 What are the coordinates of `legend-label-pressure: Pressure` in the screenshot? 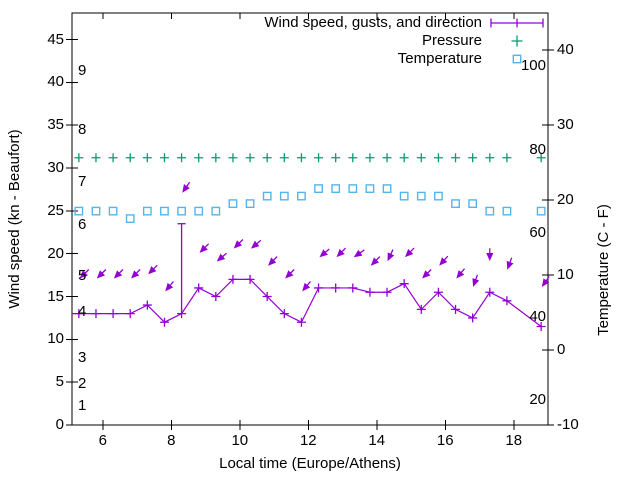 It's located at (451, 40).